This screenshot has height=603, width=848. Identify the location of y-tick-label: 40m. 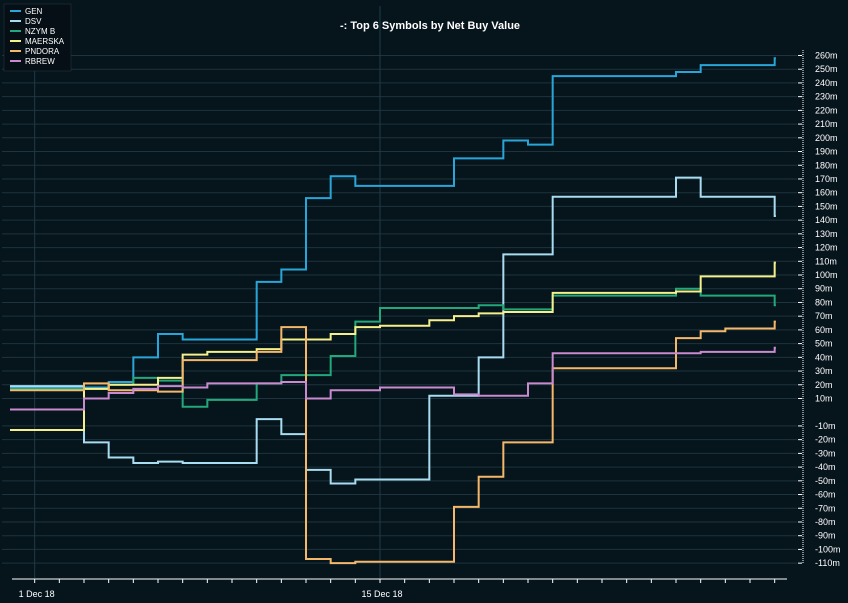
(824, 357).